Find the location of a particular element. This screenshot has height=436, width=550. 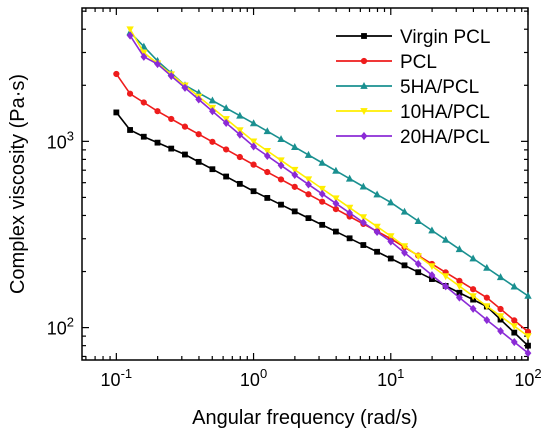

legend-label: 20HA/PCL is located at coordinates (445, 137).